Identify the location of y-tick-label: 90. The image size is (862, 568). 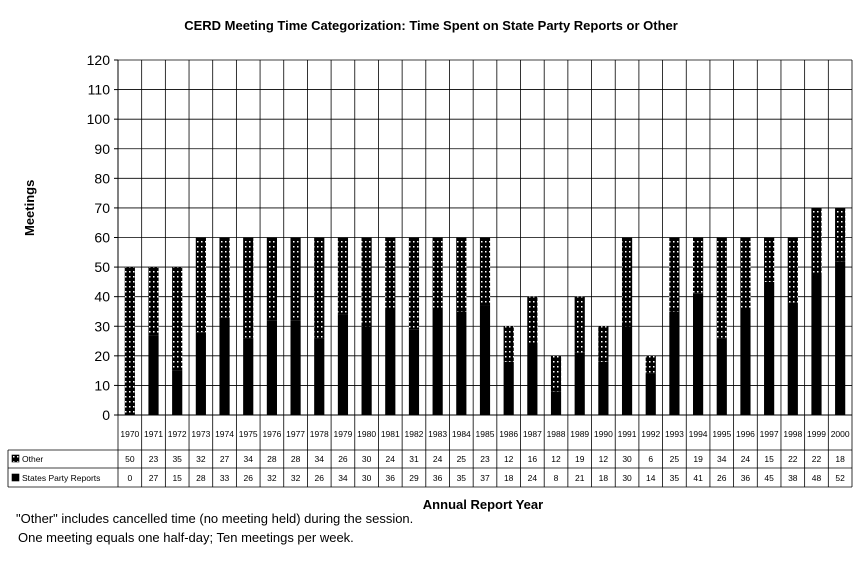
(102, 149).